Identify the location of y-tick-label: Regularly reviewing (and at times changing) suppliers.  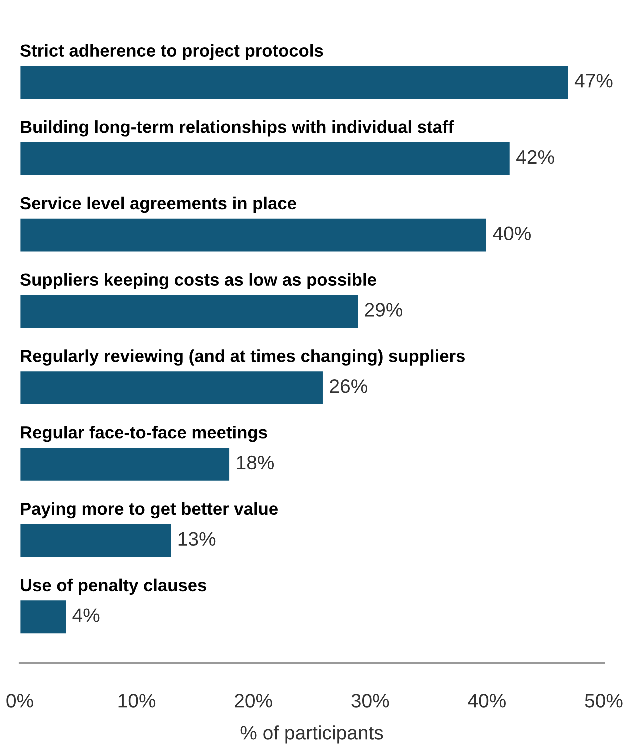
(243, 358).